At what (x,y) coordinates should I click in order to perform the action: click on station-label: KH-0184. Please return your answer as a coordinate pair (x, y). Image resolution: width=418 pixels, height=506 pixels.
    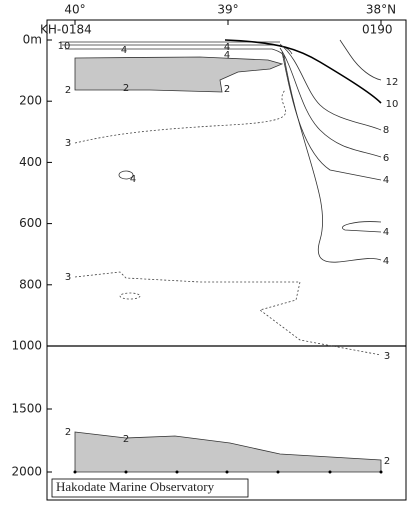
    Looking at the image, I should click on (66, 30).